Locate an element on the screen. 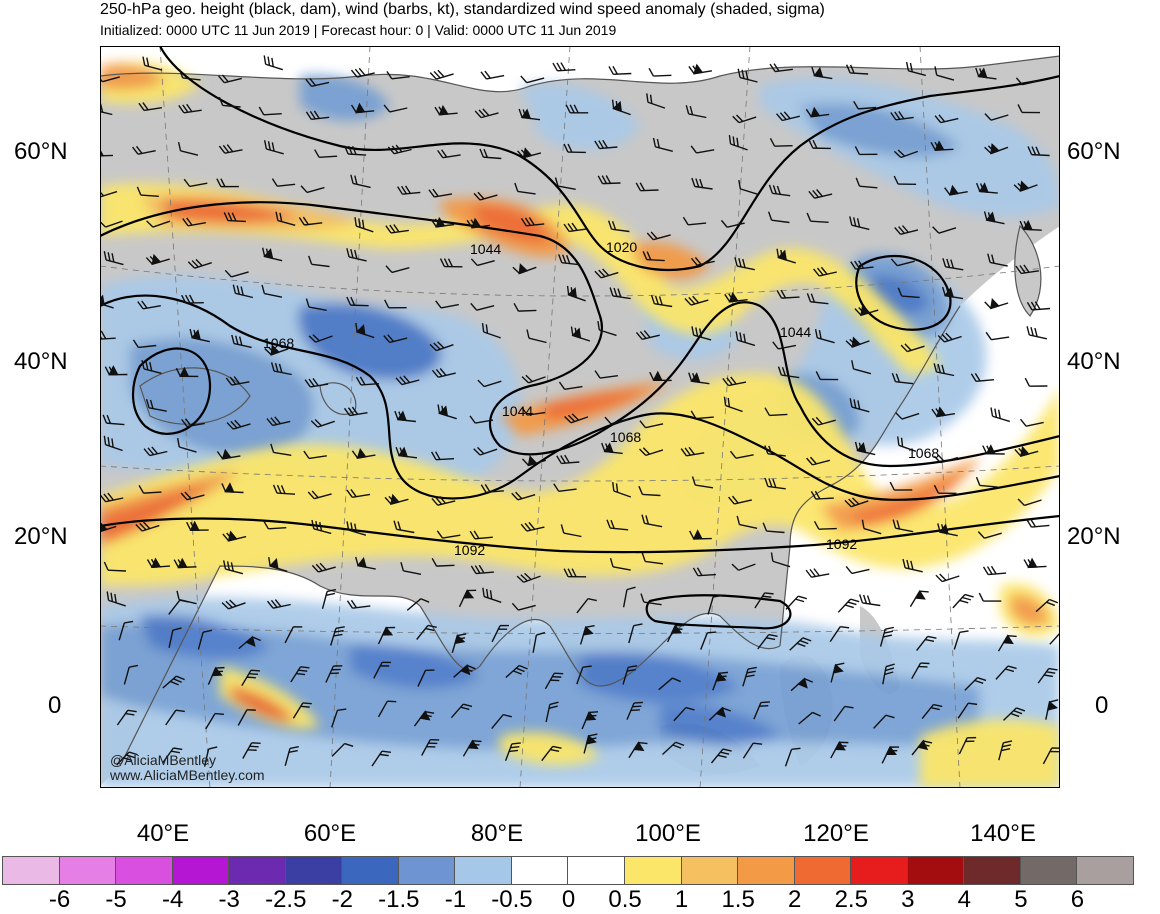 Image resolution: width=1160 pixels, height=914 pixels. lon-label-100e: 100°E is located at coordinates (668, 834).